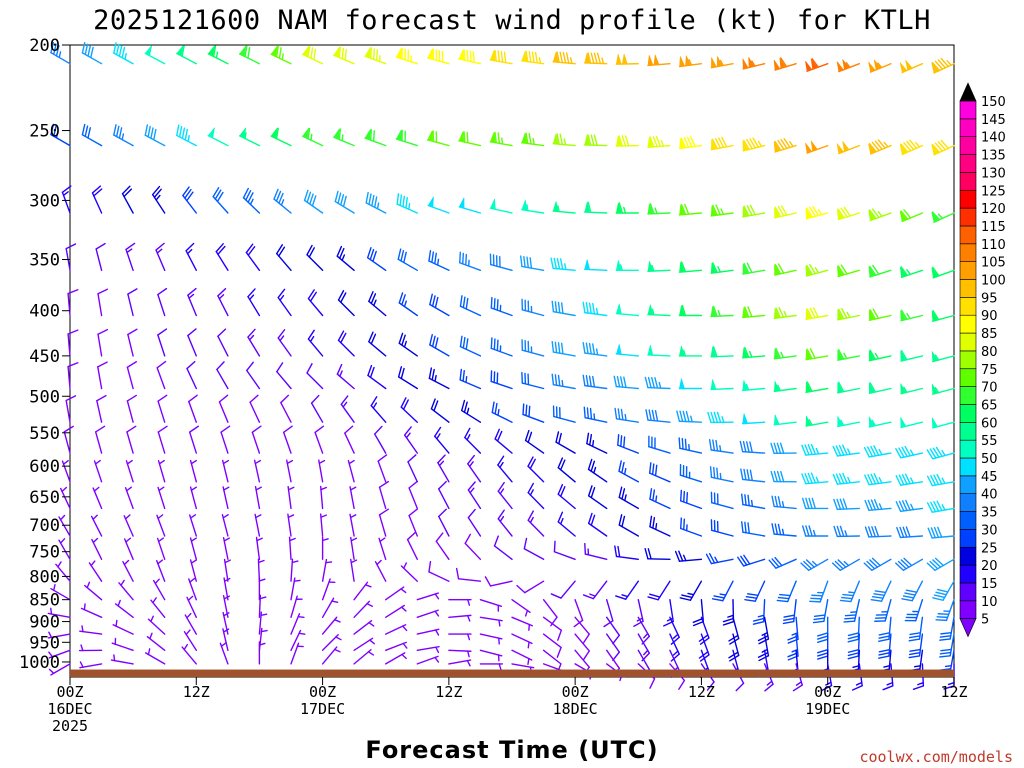 This screenshot has width=1024, height=768. What do you see at coordinates (44, 201) in the screenshot?
I see `y-tick-label: 300` at bounding box center [44, 201].